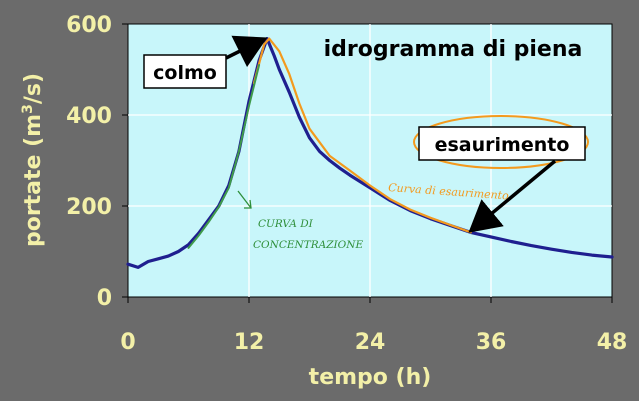 The image size is (639, 401). Describe the element at coordinates (308, 245) in the screenshot. I see `rising-note-line2: CONCENTRAZIONE` at that location.